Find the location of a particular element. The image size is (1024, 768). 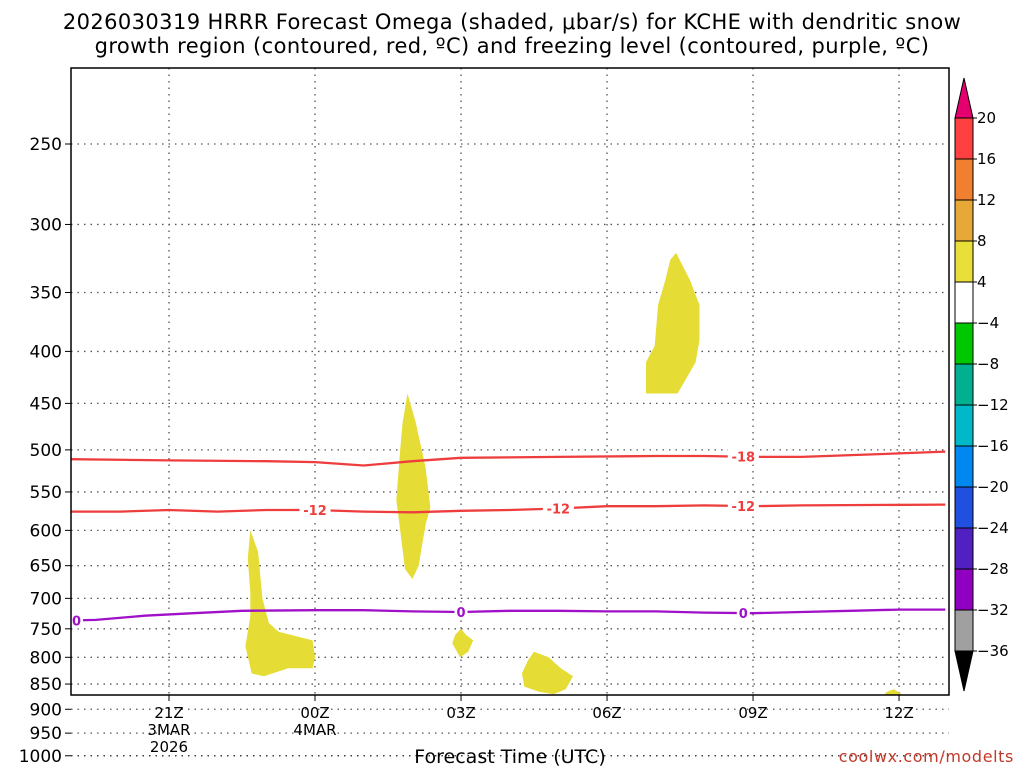

y-tick-label: 900 is located at coordinates (46, 710).